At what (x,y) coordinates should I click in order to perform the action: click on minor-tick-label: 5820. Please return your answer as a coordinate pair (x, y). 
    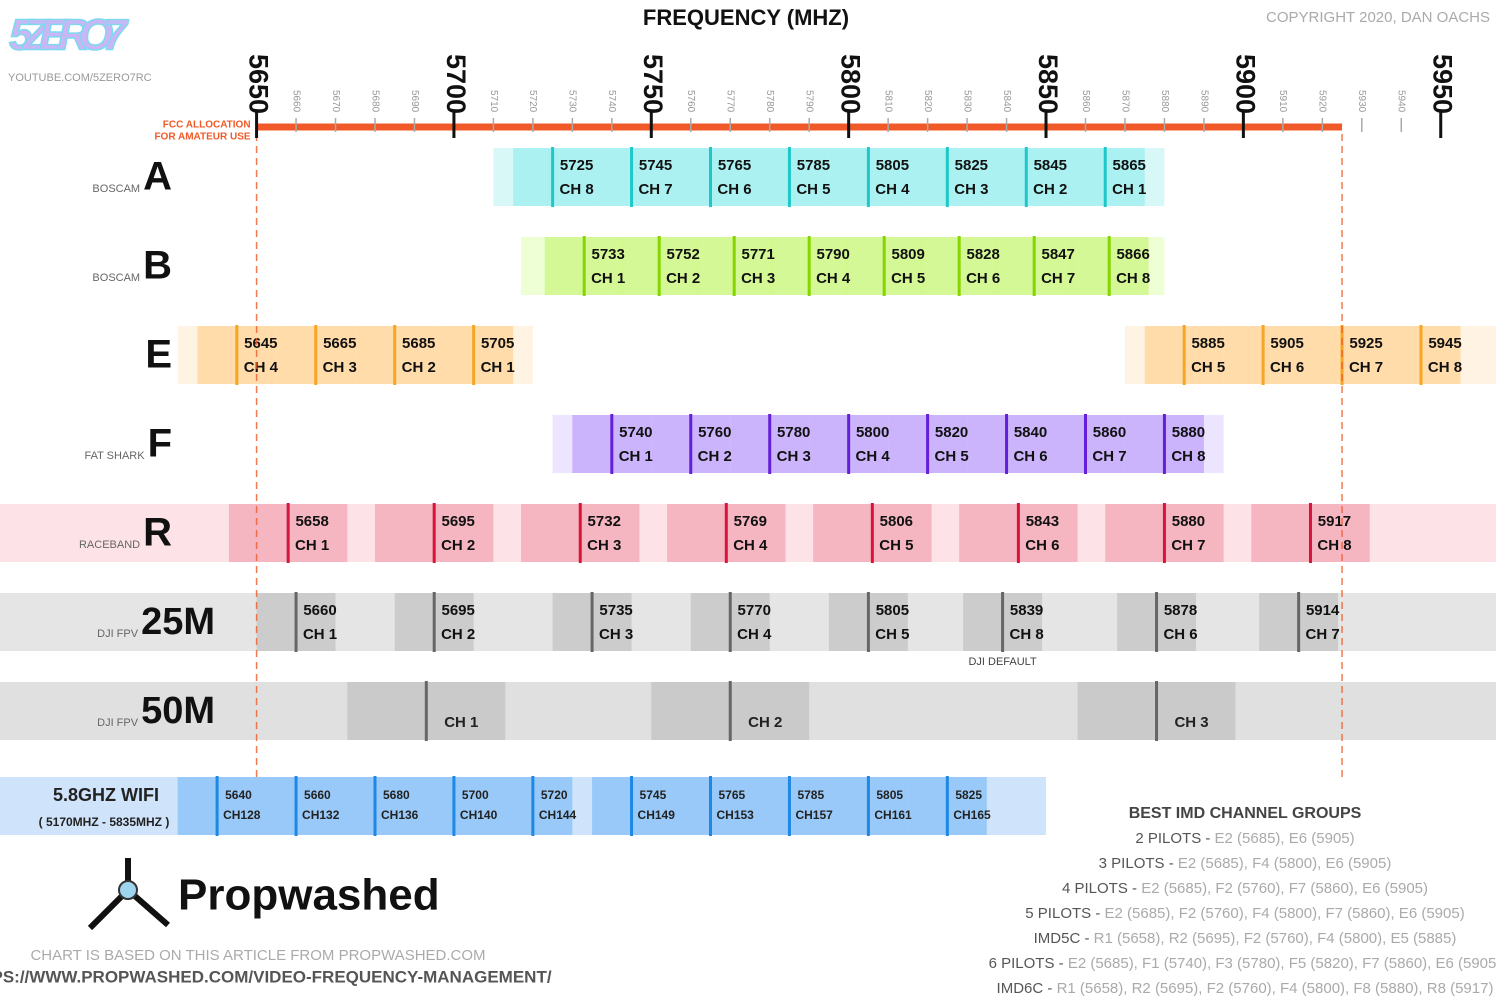
    Looking at the image, I should click on (927, 101).